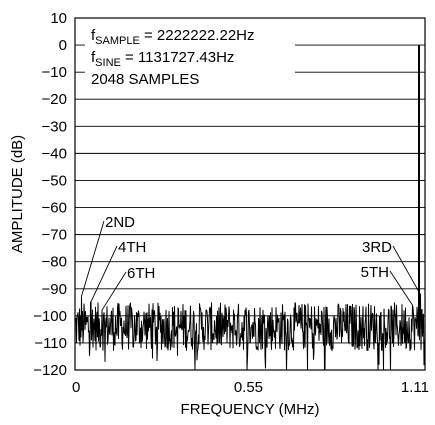 The image size is (435, 425). I want to click on x-tick-labels: 0 0.55 1.11, so click(250, 387).